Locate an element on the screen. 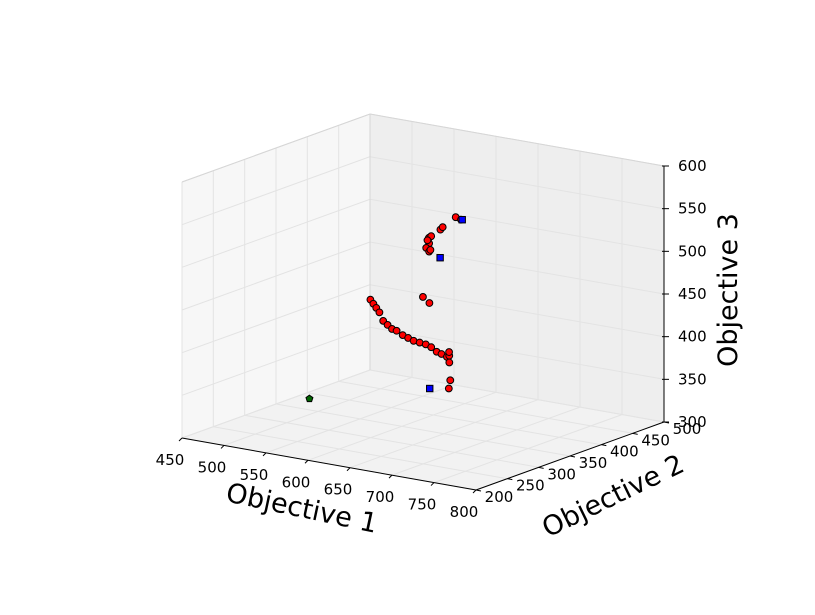  x-tick-label: 750 is located at coordinates (422, 505).